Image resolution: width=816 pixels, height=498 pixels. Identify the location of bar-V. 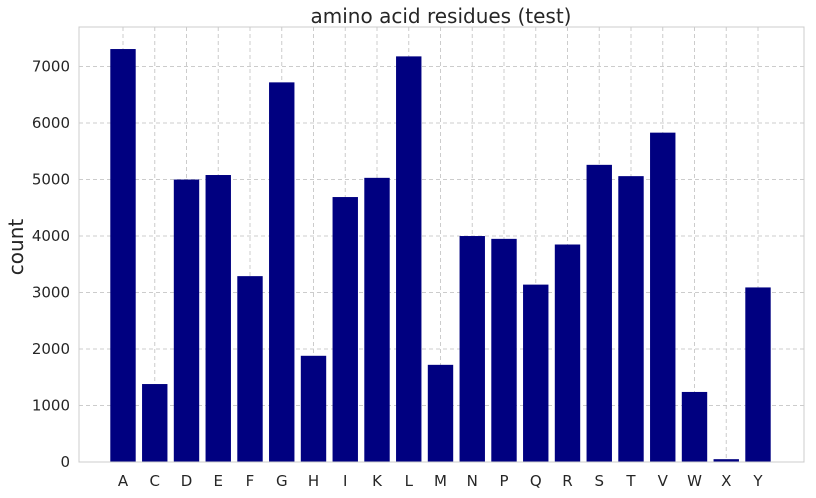
(663, 297).